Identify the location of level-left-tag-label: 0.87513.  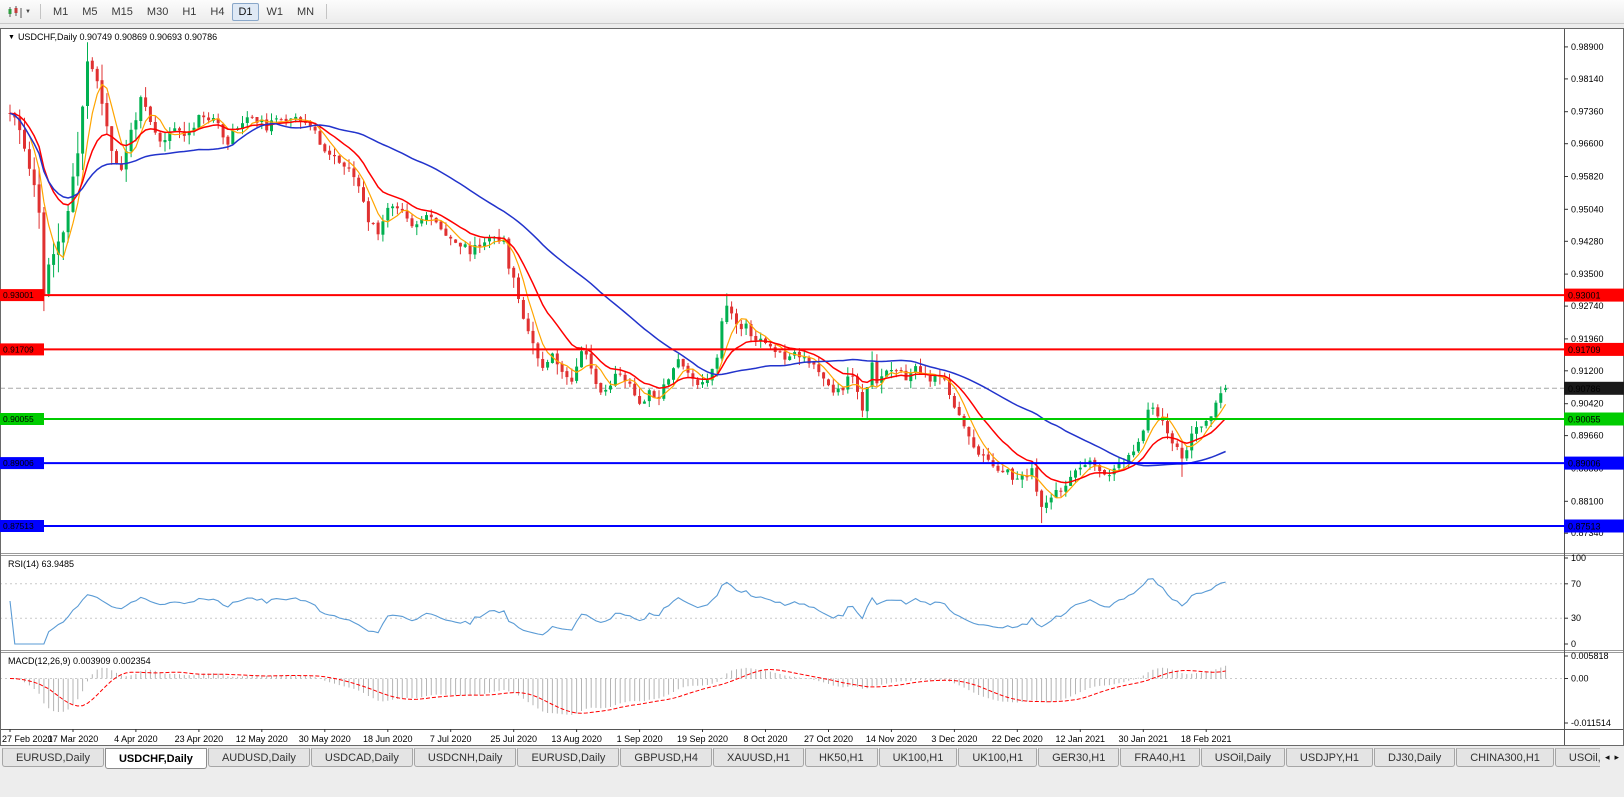
(18, 526).